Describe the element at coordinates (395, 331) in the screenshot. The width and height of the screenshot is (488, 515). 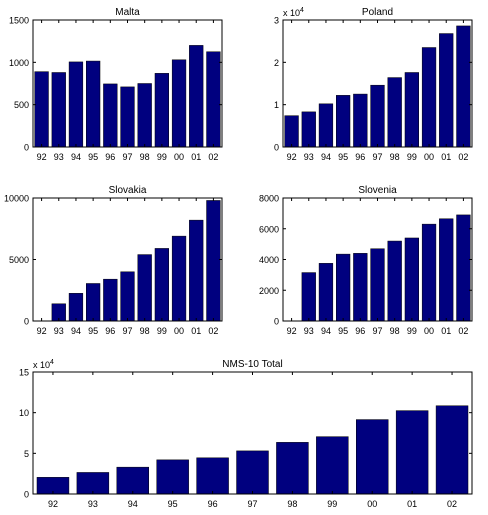
I see `x-tick-label-slovenia-98: 98` at that location.